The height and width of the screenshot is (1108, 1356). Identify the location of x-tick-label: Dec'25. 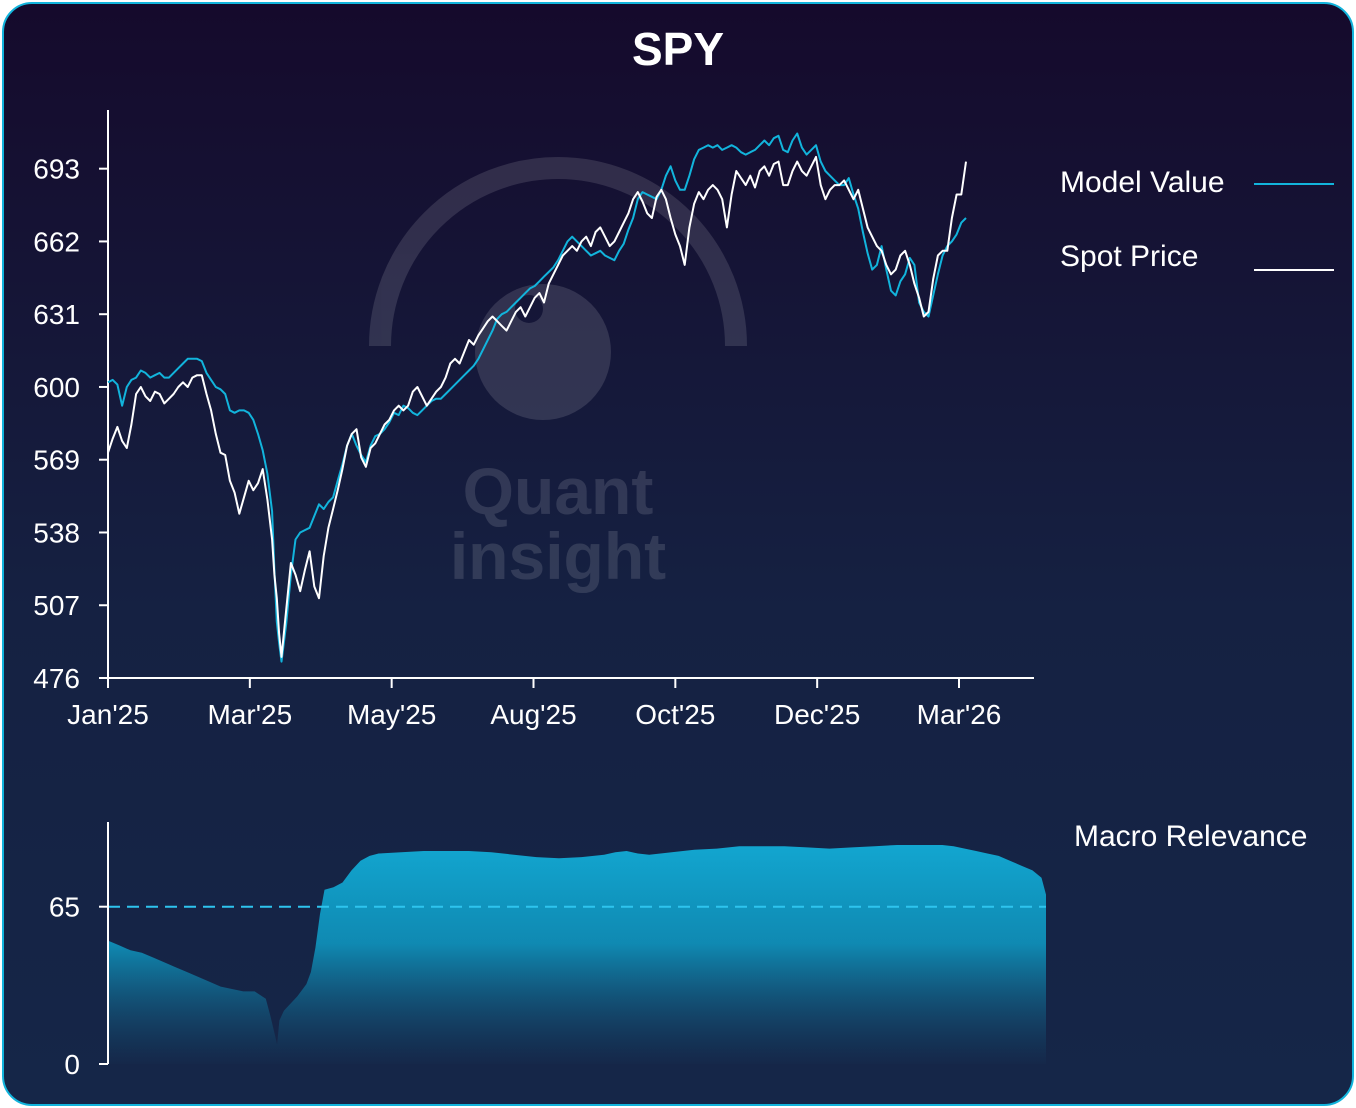
(817, 714).